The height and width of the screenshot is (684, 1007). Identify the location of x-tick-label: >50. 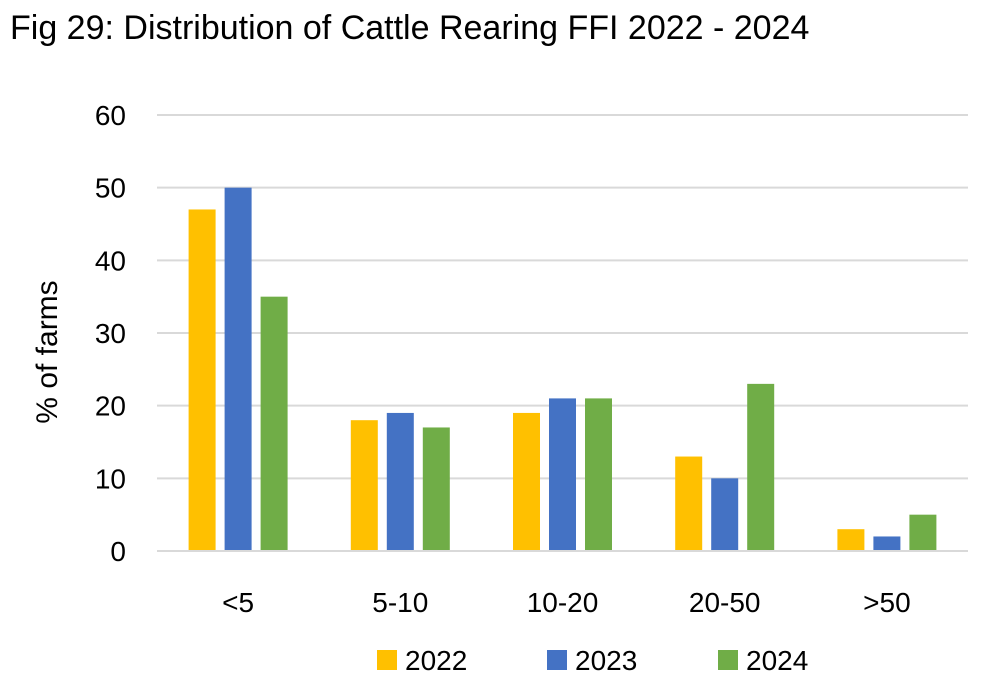
(887, 602).